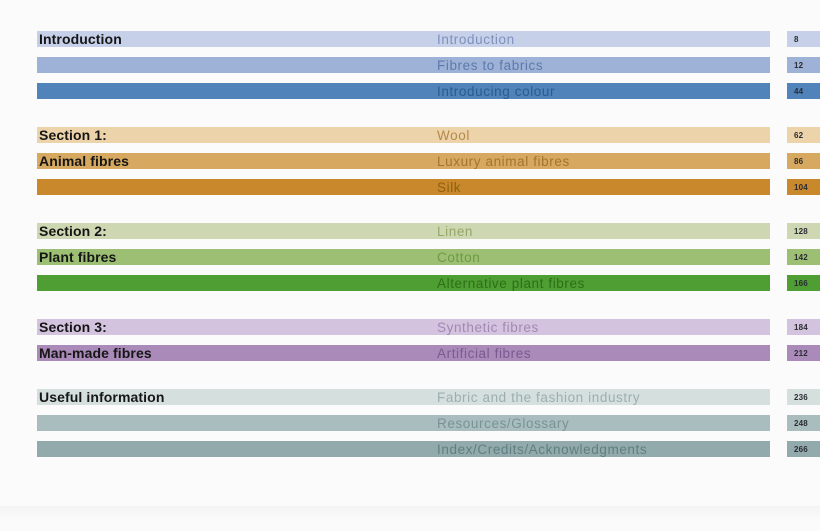  I want to click on chapter-title: Introducing colour, so click(496, 91).